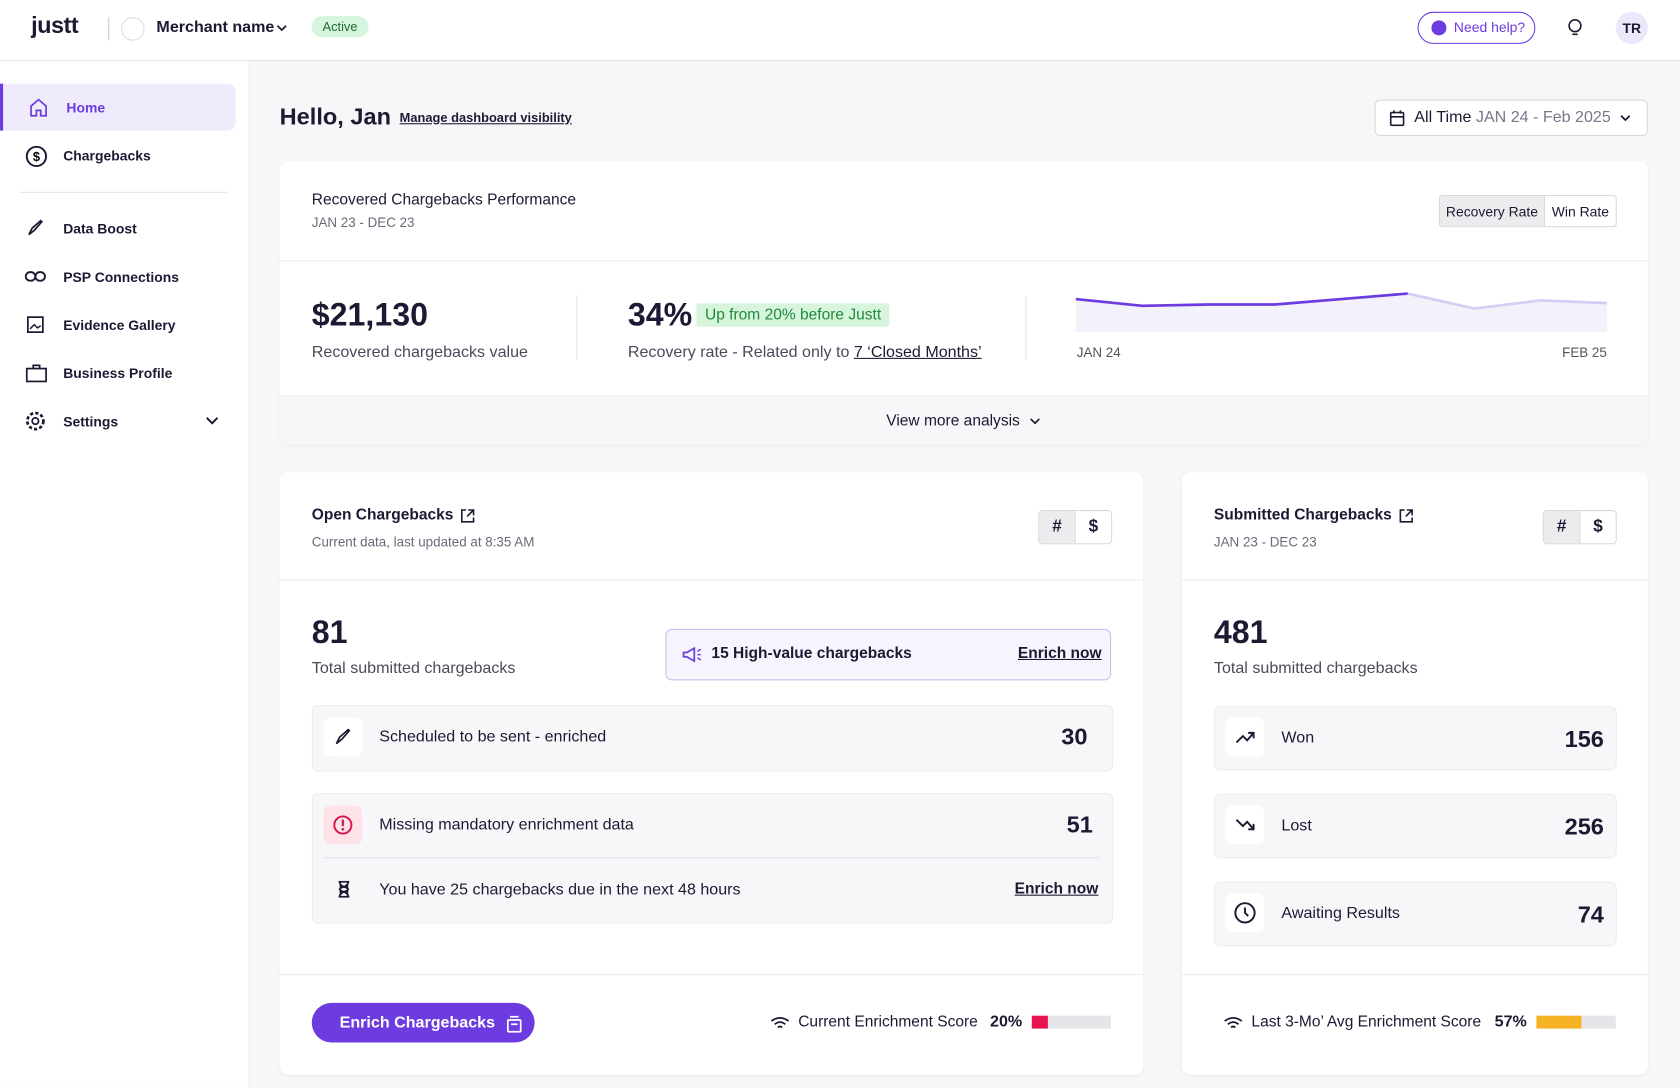 The width and height of the screenshot is (1680, 1088). I want to click on date-label: All Time, so click(1443, 117).